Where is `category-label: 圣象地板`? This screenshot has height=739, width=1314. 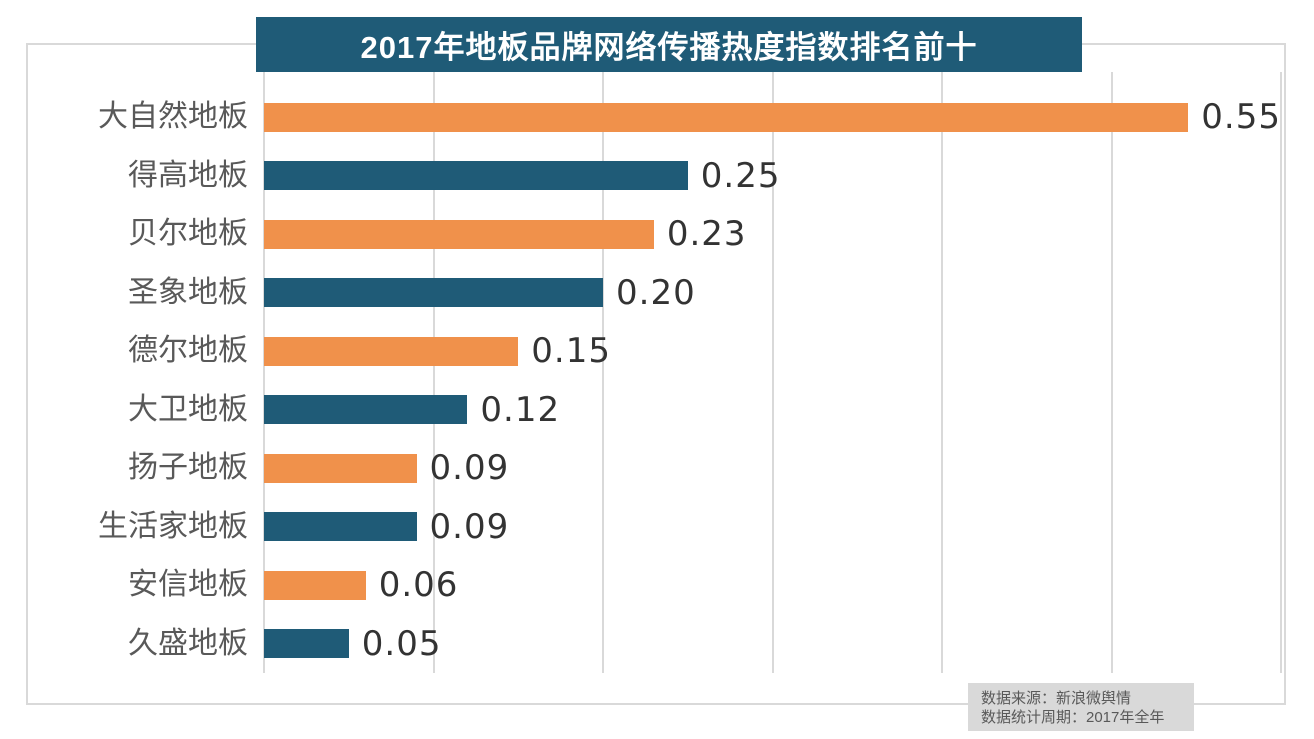 category-label: 圣象地板 is located at coordinates (188, 292).